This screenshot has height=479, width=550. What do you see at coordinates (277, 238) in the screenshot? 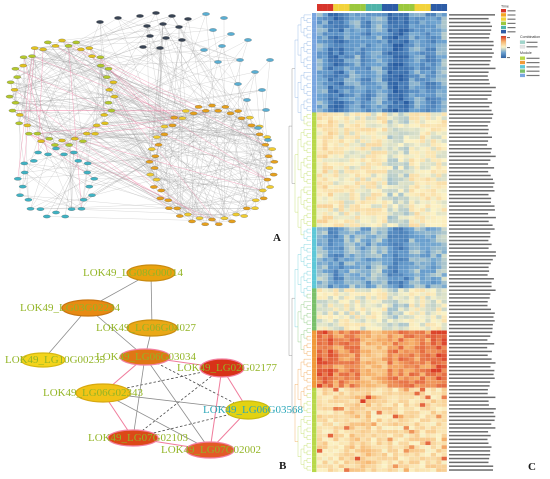
I see `panel-a-label: A` at bounding box center [277, 238].